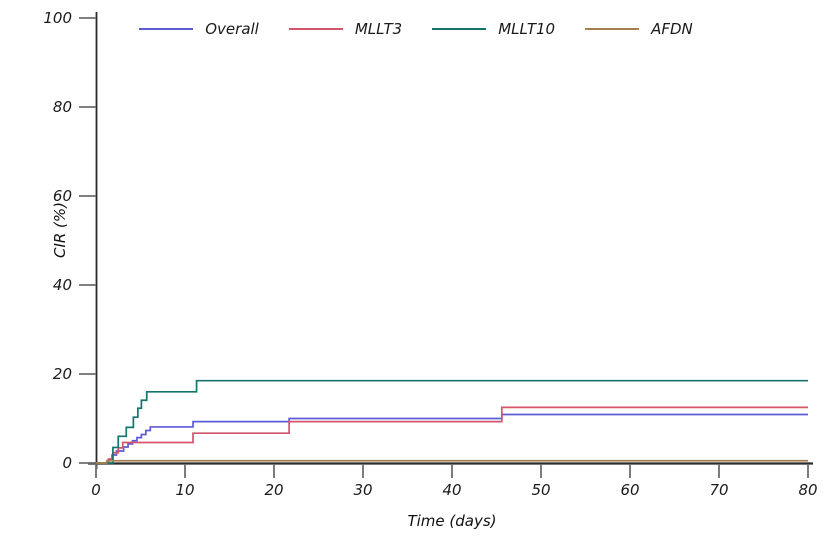 This screenshot has width=831, height=554. What do you see at coordinates (416, 29) in the screenshot?
I see `chart-legend: Overall MLLT3 MLLT10 AFDN` at bounding box center [416, 29].